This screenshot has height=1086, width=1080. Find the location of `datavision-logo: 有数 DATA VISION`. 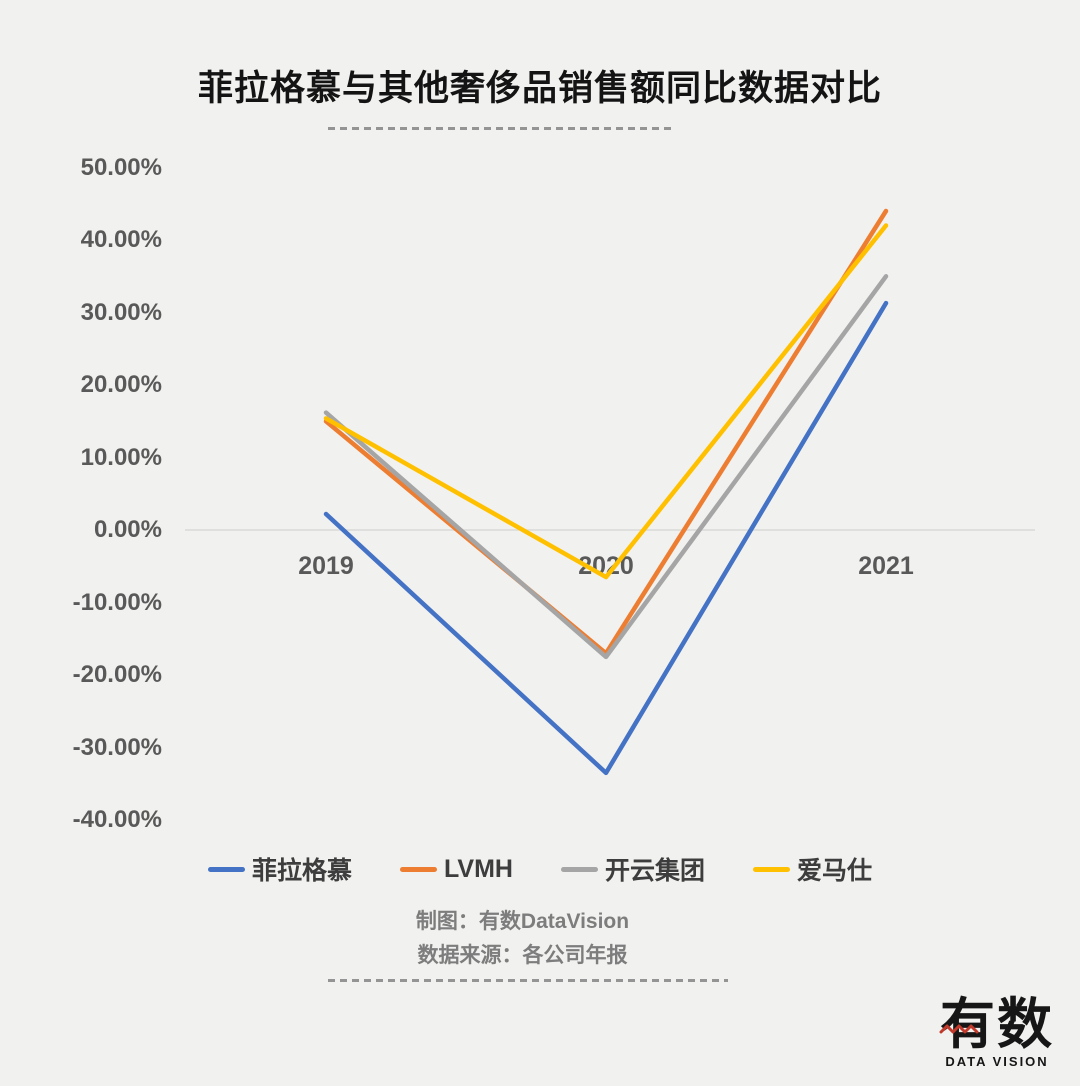

datavision-logo: 有数 DATA VISION is located at coordinates (997, 1032).